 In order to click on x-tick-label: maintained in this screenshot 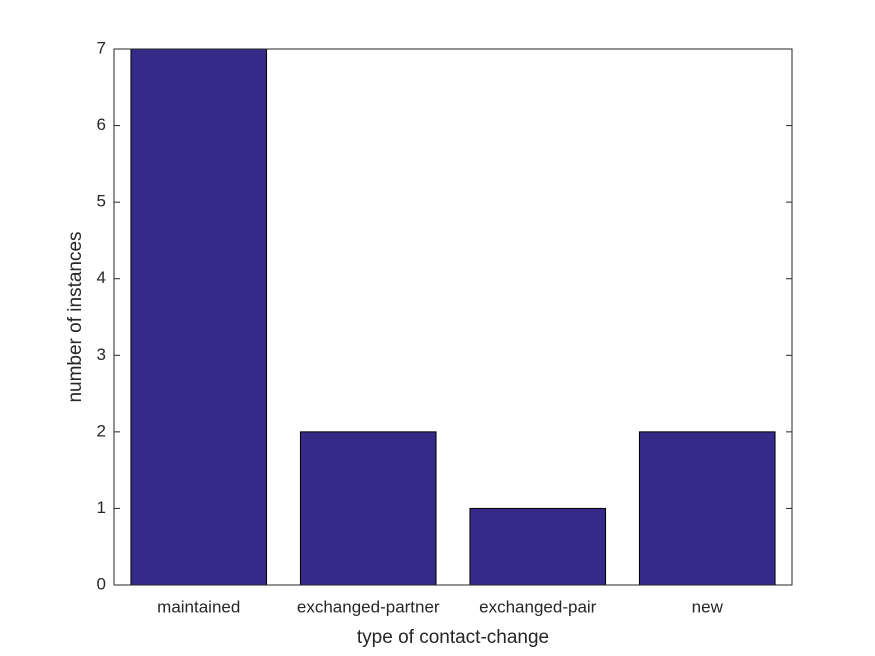, I will do `click(198, 606)`.